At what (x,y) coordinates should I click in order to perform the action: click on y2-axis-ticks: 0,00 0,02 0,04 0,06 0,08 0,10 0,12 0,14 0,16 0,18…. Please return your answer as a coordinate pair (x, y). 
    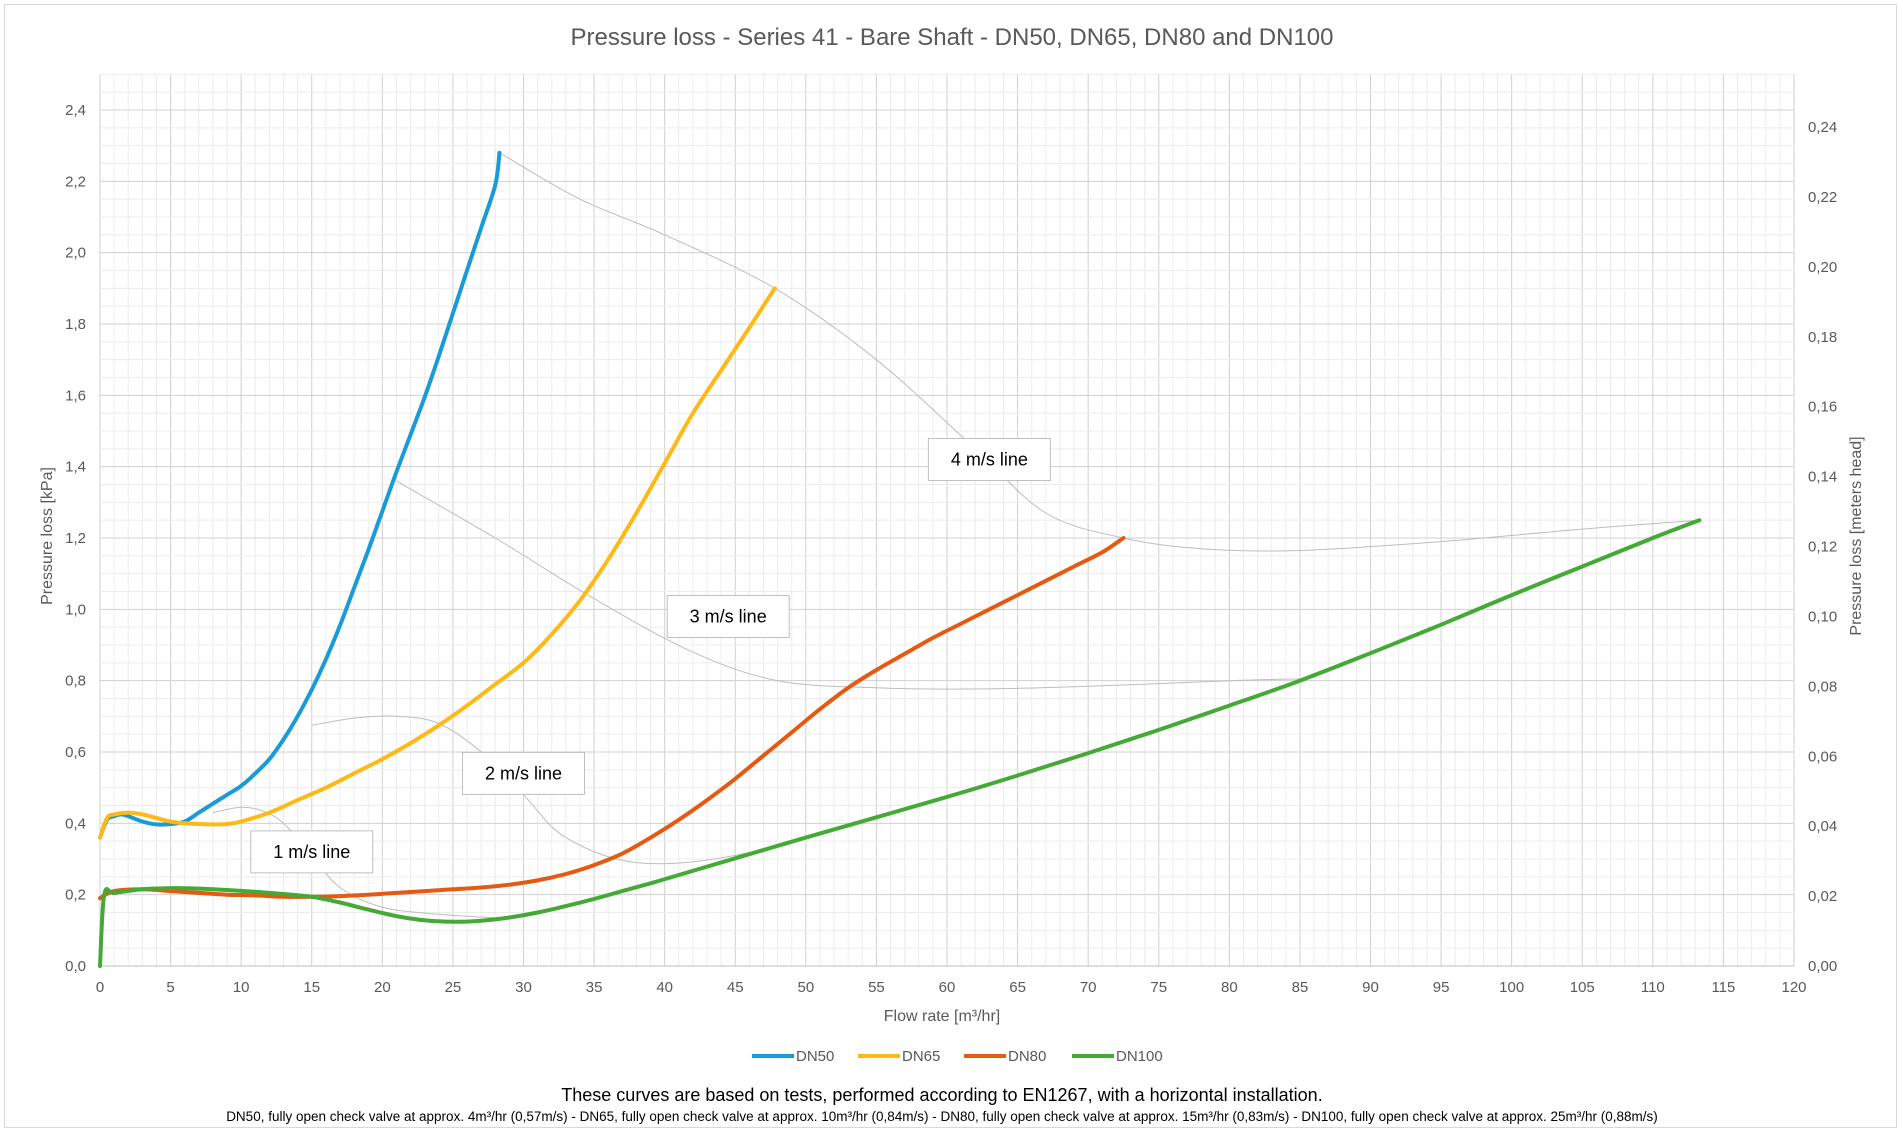
    Looking at the image, I should click on (1822, 547).